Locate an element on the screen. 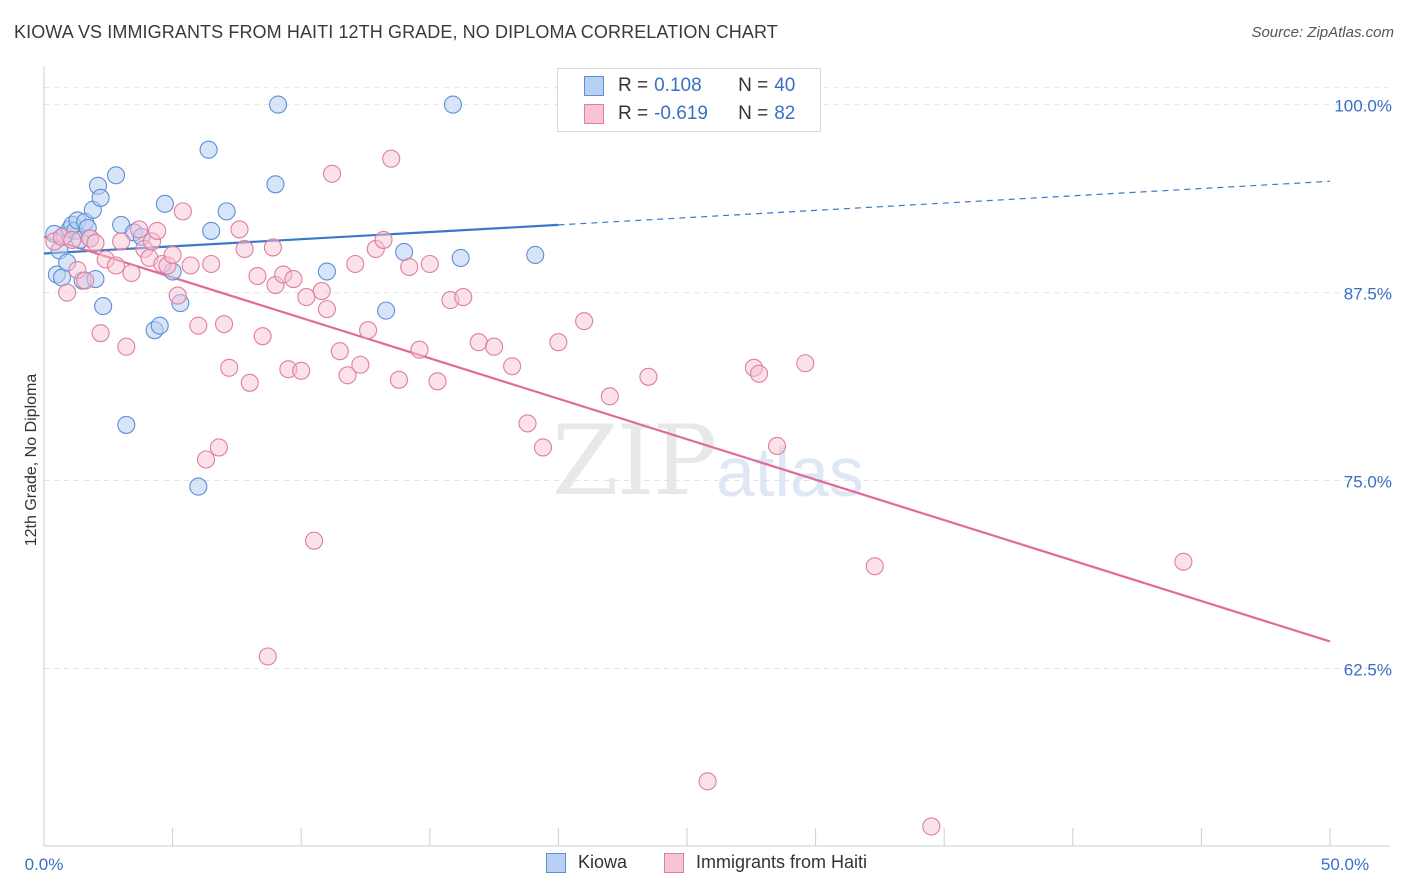  stats-row-kiowa: R = 0.108 N = 40 is located at coordinates (689, 86).